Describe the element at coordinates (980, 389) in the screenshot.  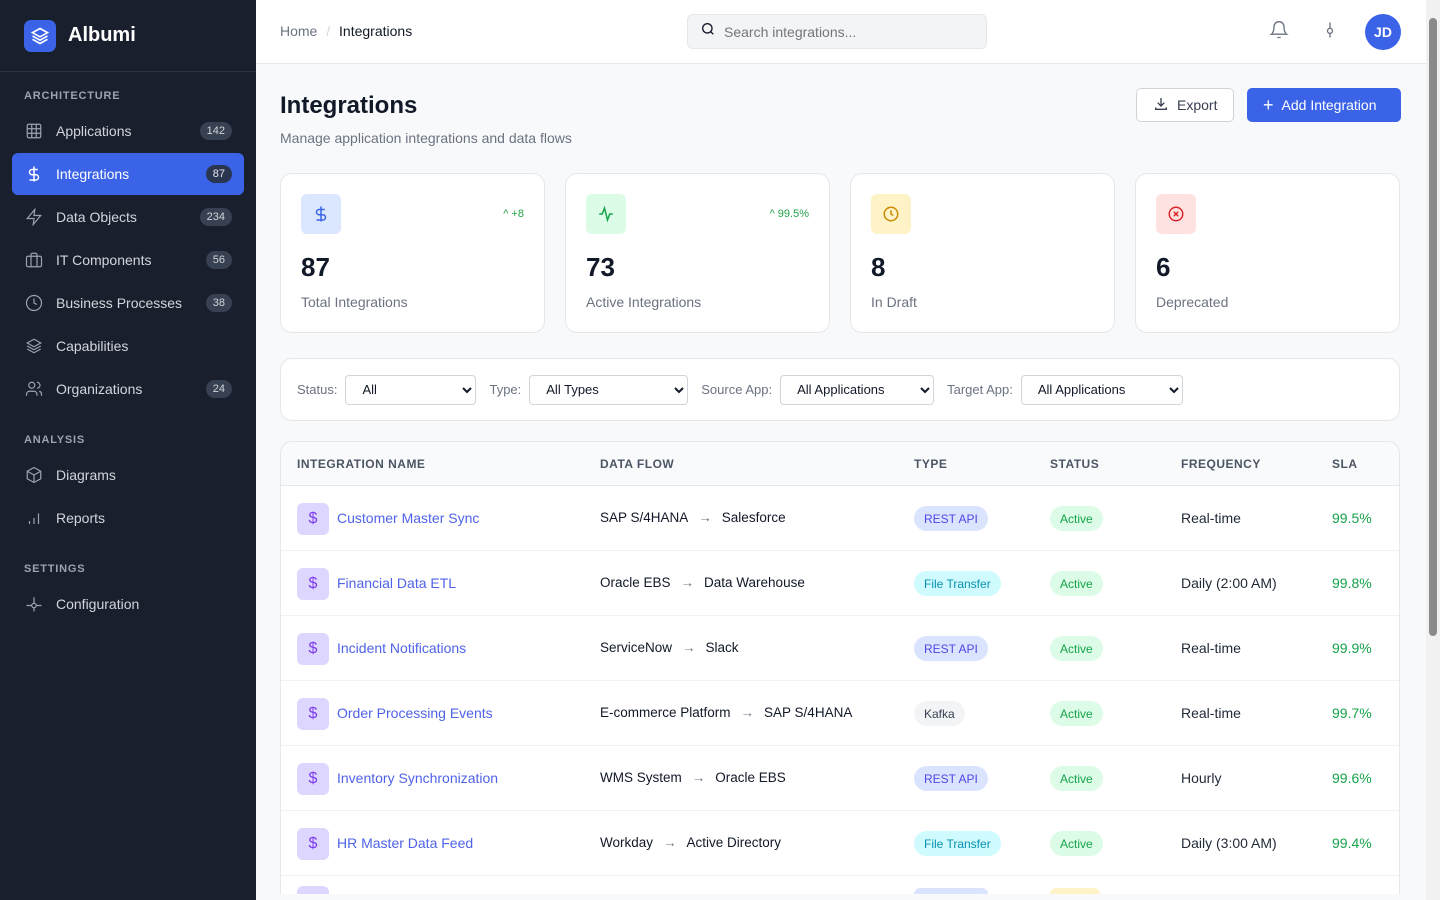
I see `target-filter-label: Target App:` at that location.